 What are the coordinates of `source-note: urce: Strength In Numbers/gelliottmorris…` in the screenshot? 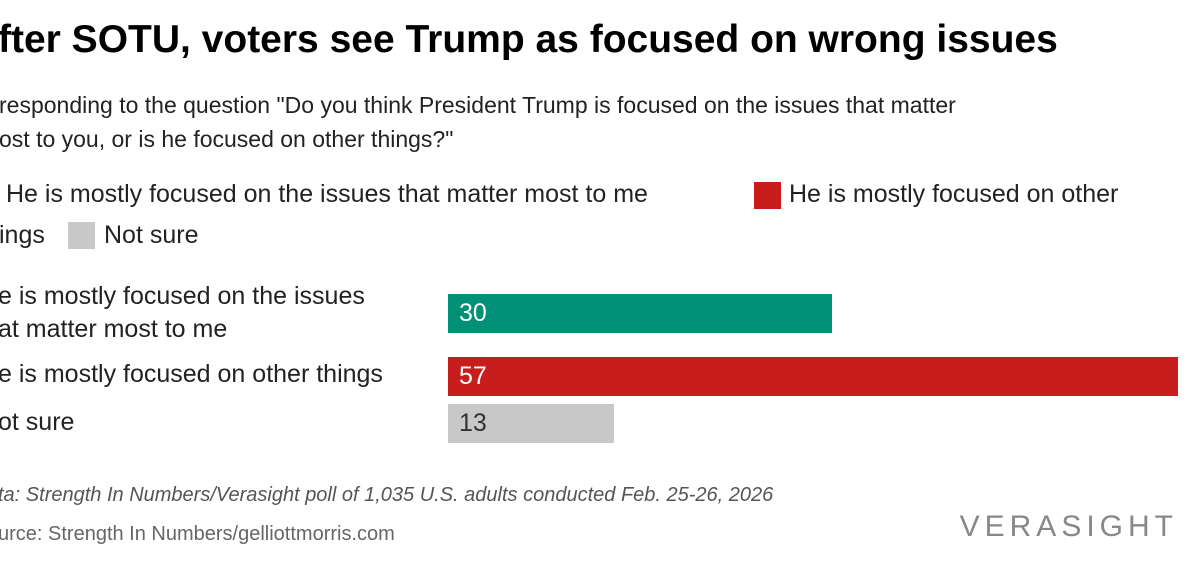 It's located at (197, 534).